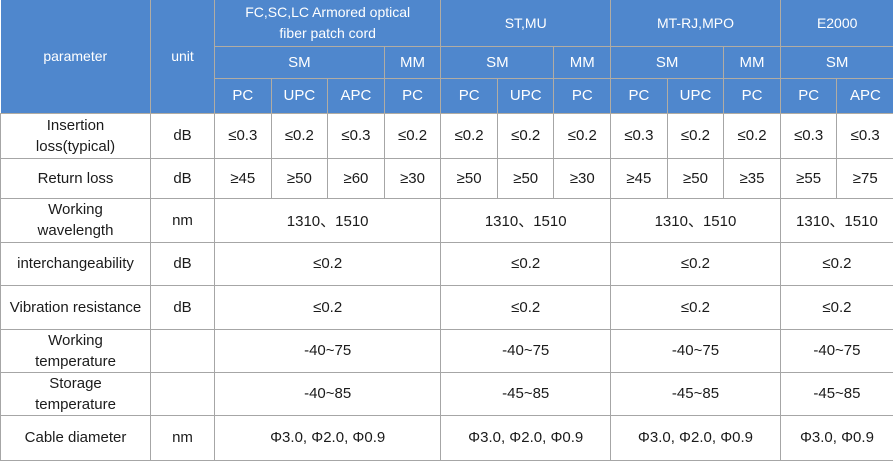 This screenshot has width=893, height=461. Describe the element at coordinates (836, 23) in the screenshot. I see `group-header-e2000: E2000` at that location.